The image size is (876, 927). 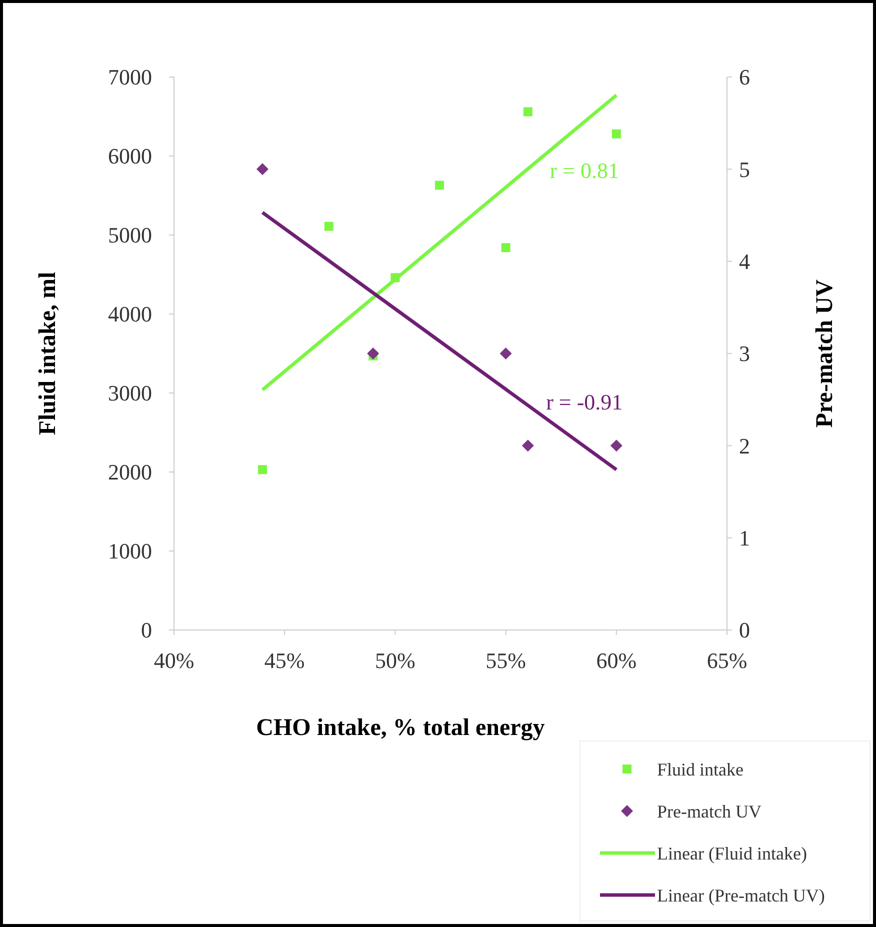 I want to click on y2-tick-label: 6, so click(x=744, y=77).